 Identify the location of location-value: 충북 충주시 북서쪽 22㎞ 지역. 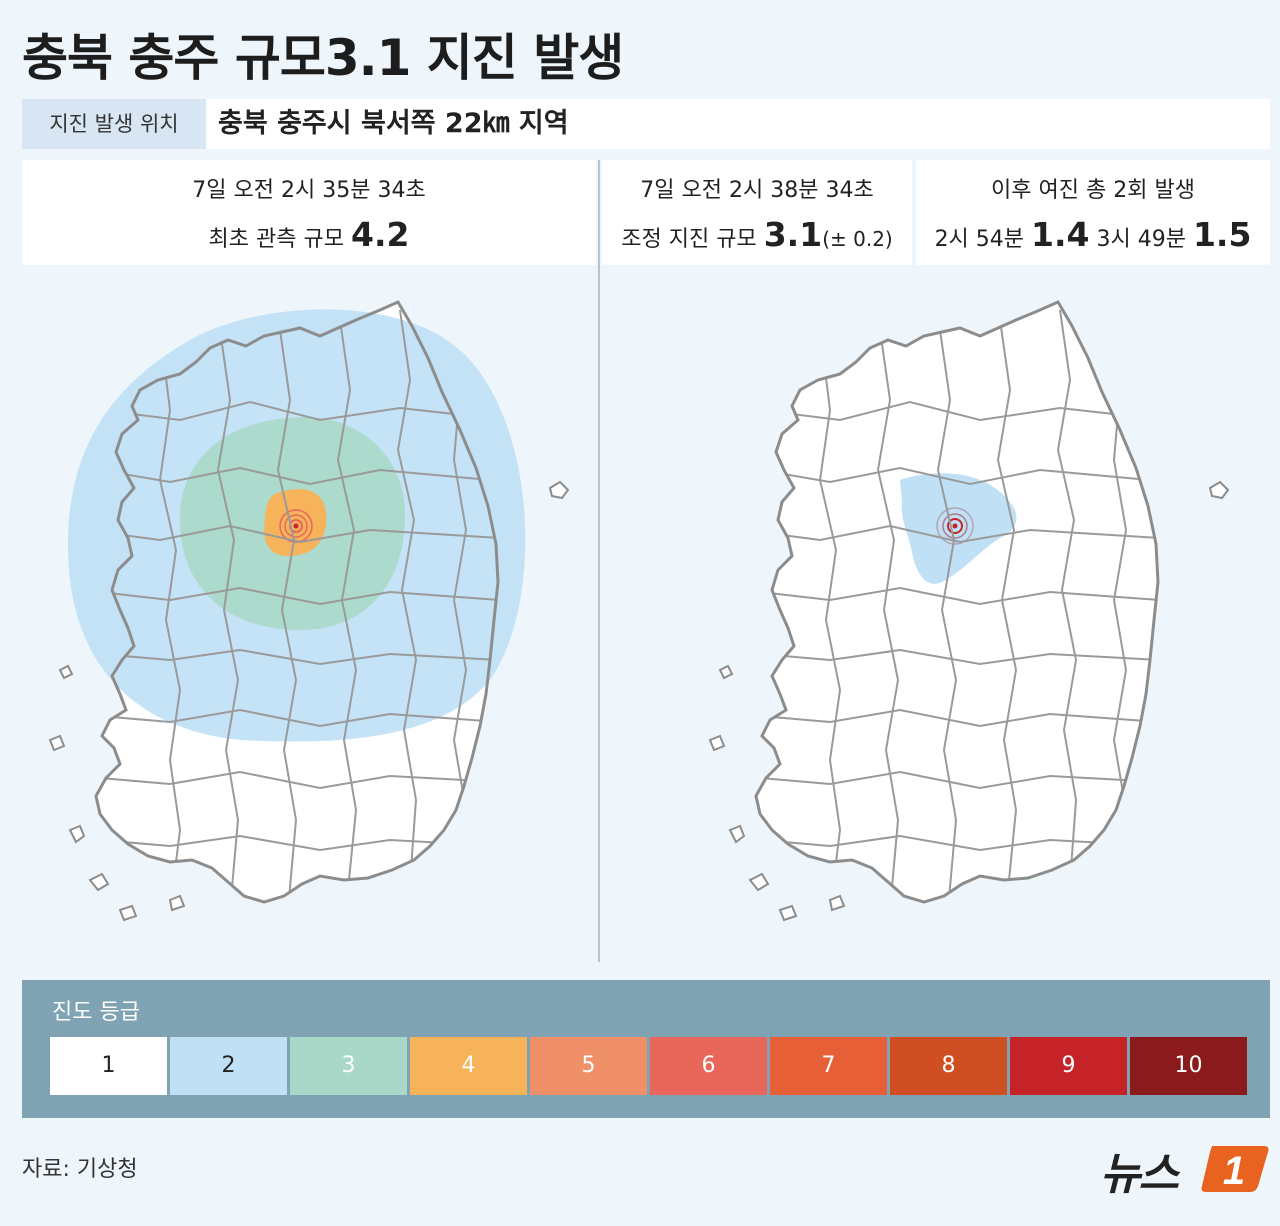
(393, 123).